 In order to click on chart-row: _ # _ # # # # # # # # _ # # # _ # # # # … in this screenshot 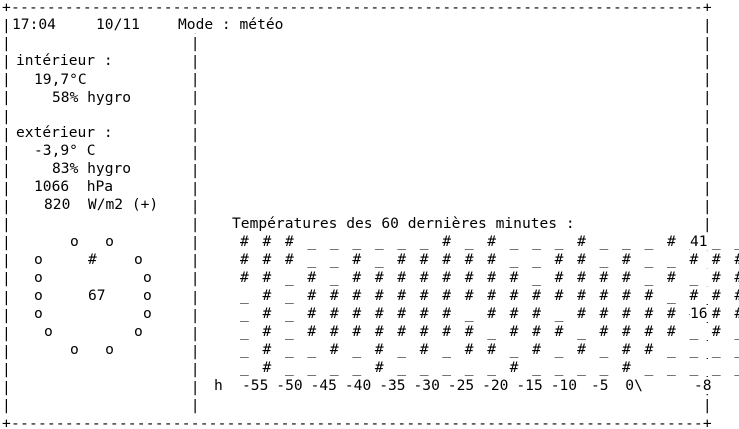, I will do `click(489, 331)`.